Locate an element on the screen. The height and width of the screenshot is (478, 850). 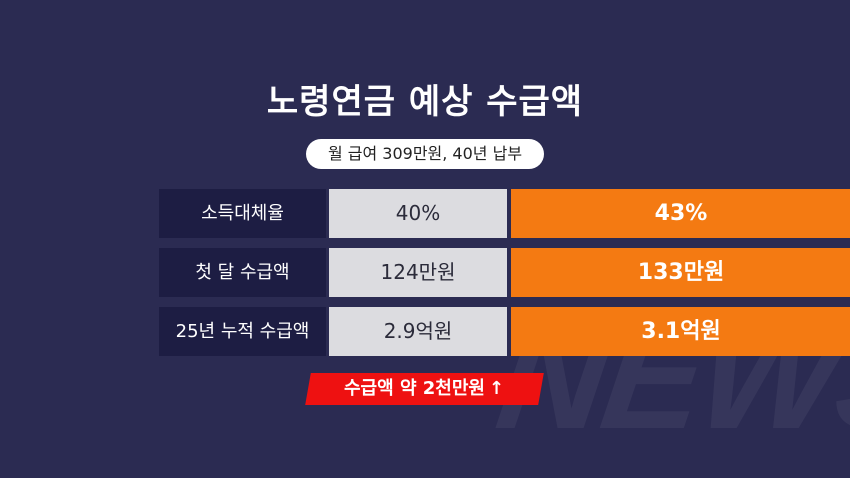
new-value: 133만원 is located at coordinates (680, 272).